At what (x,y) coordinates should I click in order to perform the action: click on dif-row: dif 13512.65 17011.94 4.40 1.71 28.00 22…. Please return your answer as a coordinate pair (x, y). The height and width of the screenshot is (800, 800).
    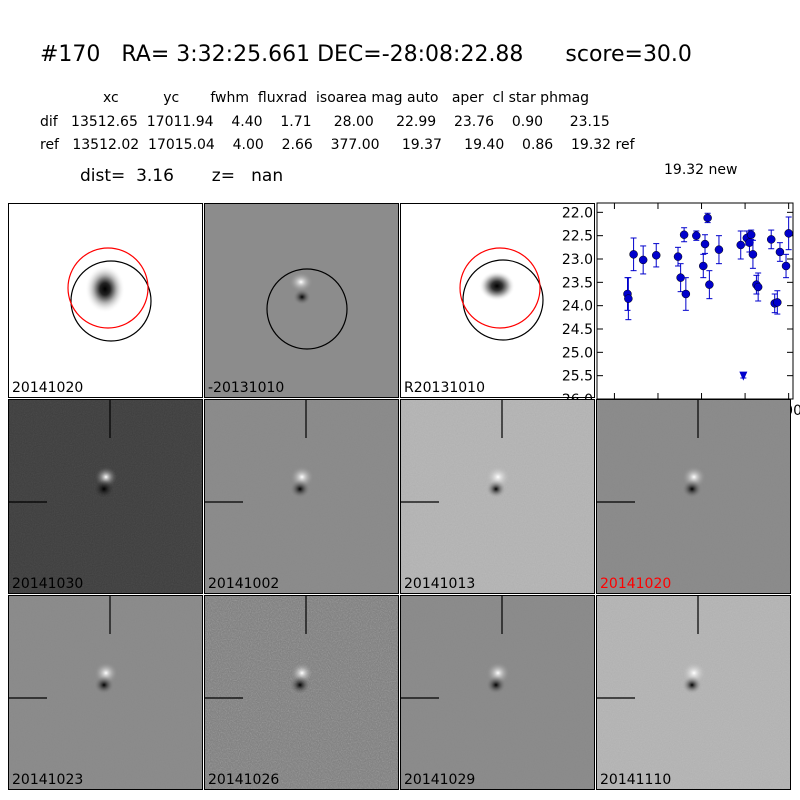
    Looking at the image, I should click on (325, 122).